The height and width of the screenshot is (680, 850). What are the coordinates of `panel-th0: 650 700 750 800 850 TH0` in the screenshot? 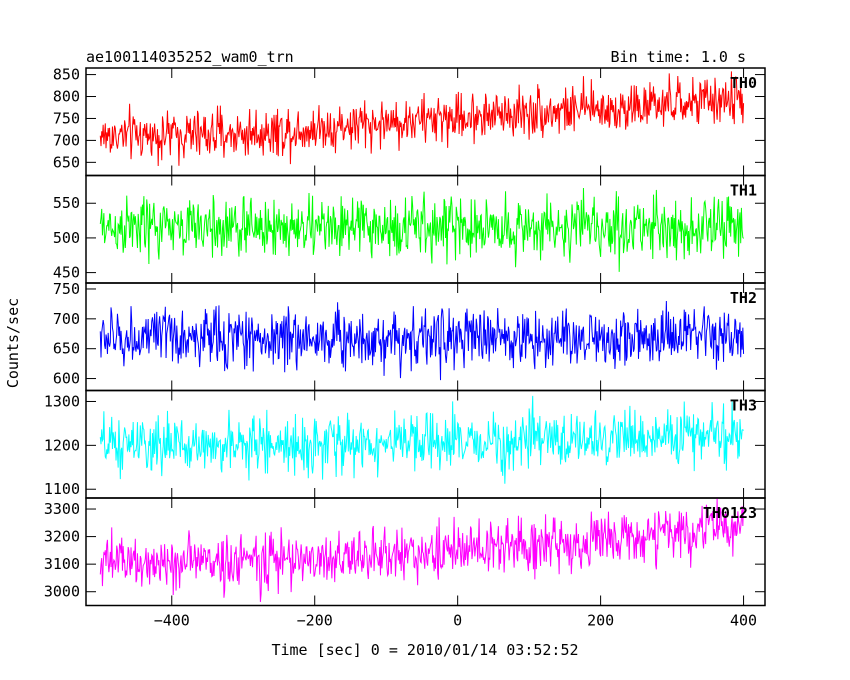 It's located at (409, 121).